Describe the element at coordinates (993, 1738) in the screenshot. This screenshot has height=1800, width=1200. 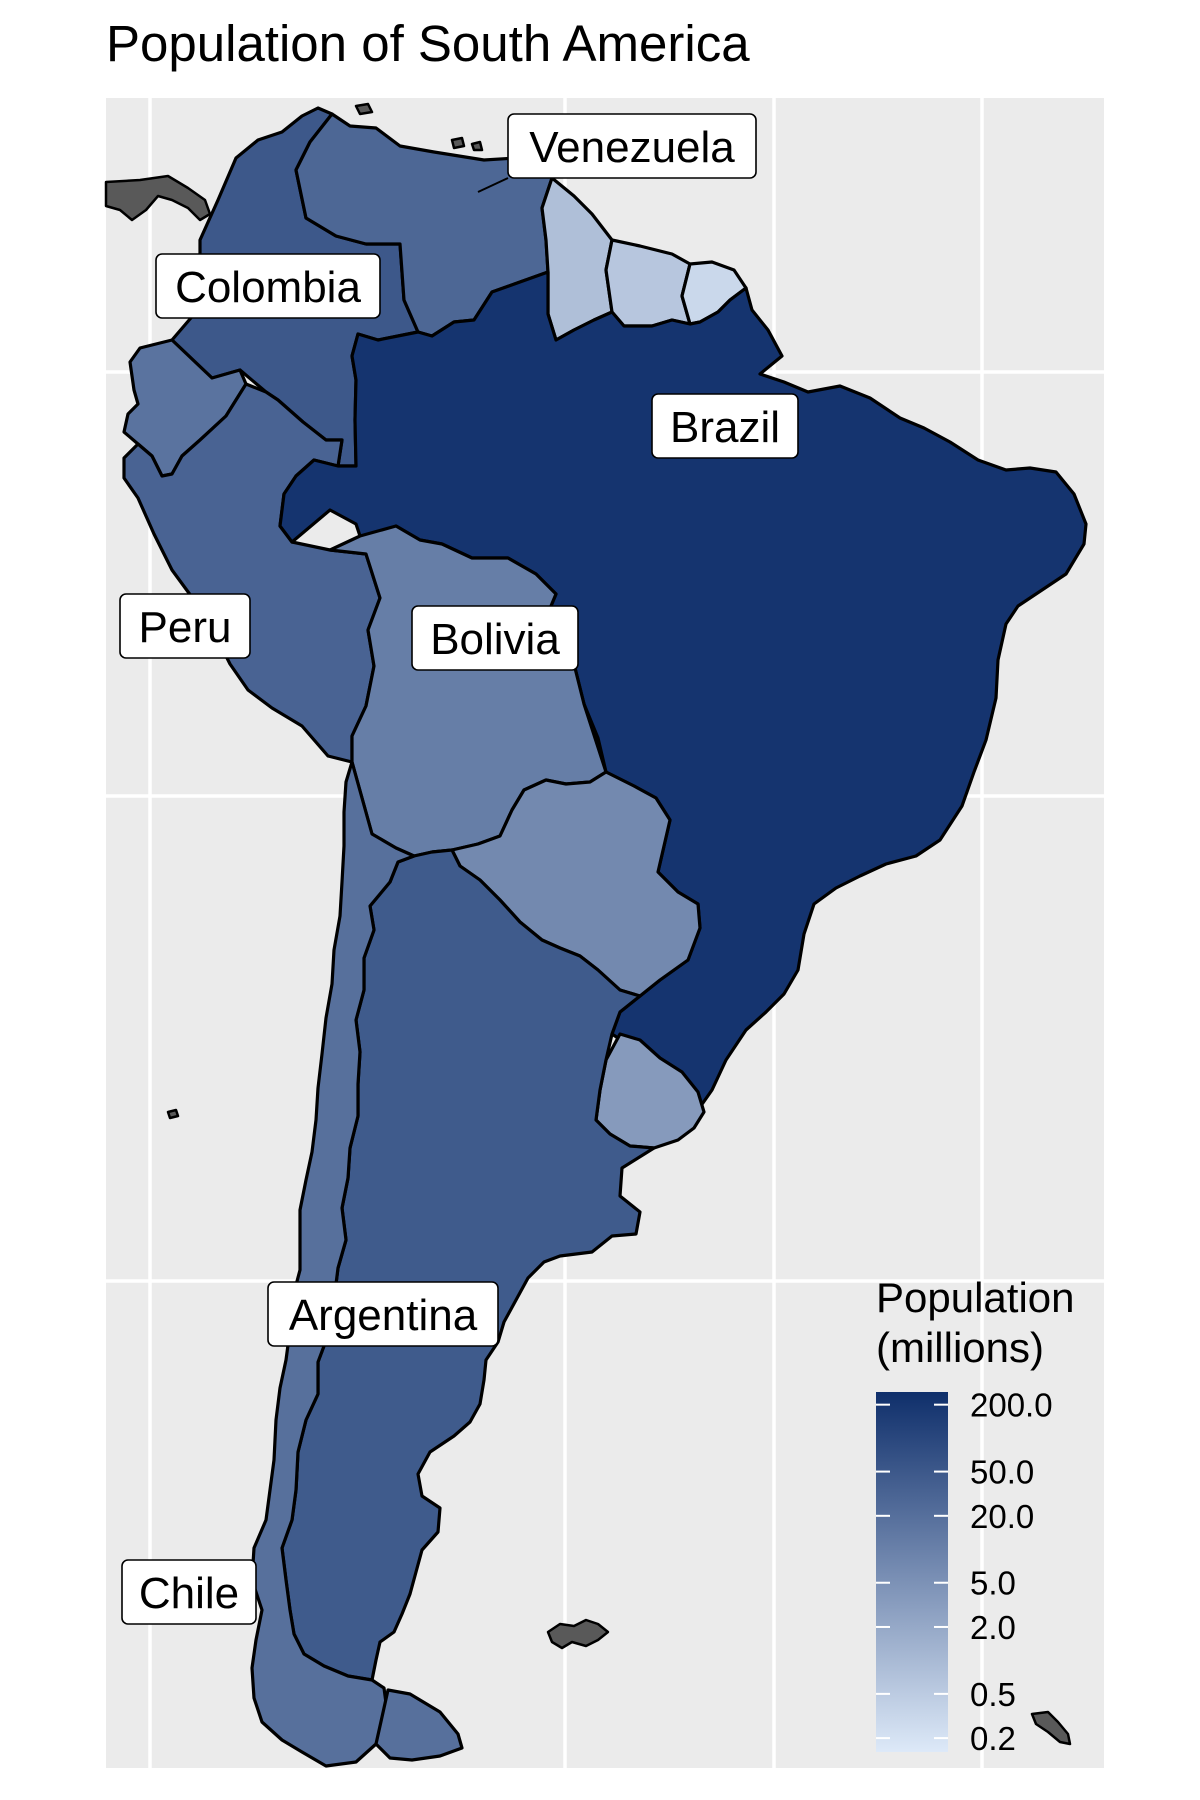
I see `legend-tick-label: 0.2` at that location.